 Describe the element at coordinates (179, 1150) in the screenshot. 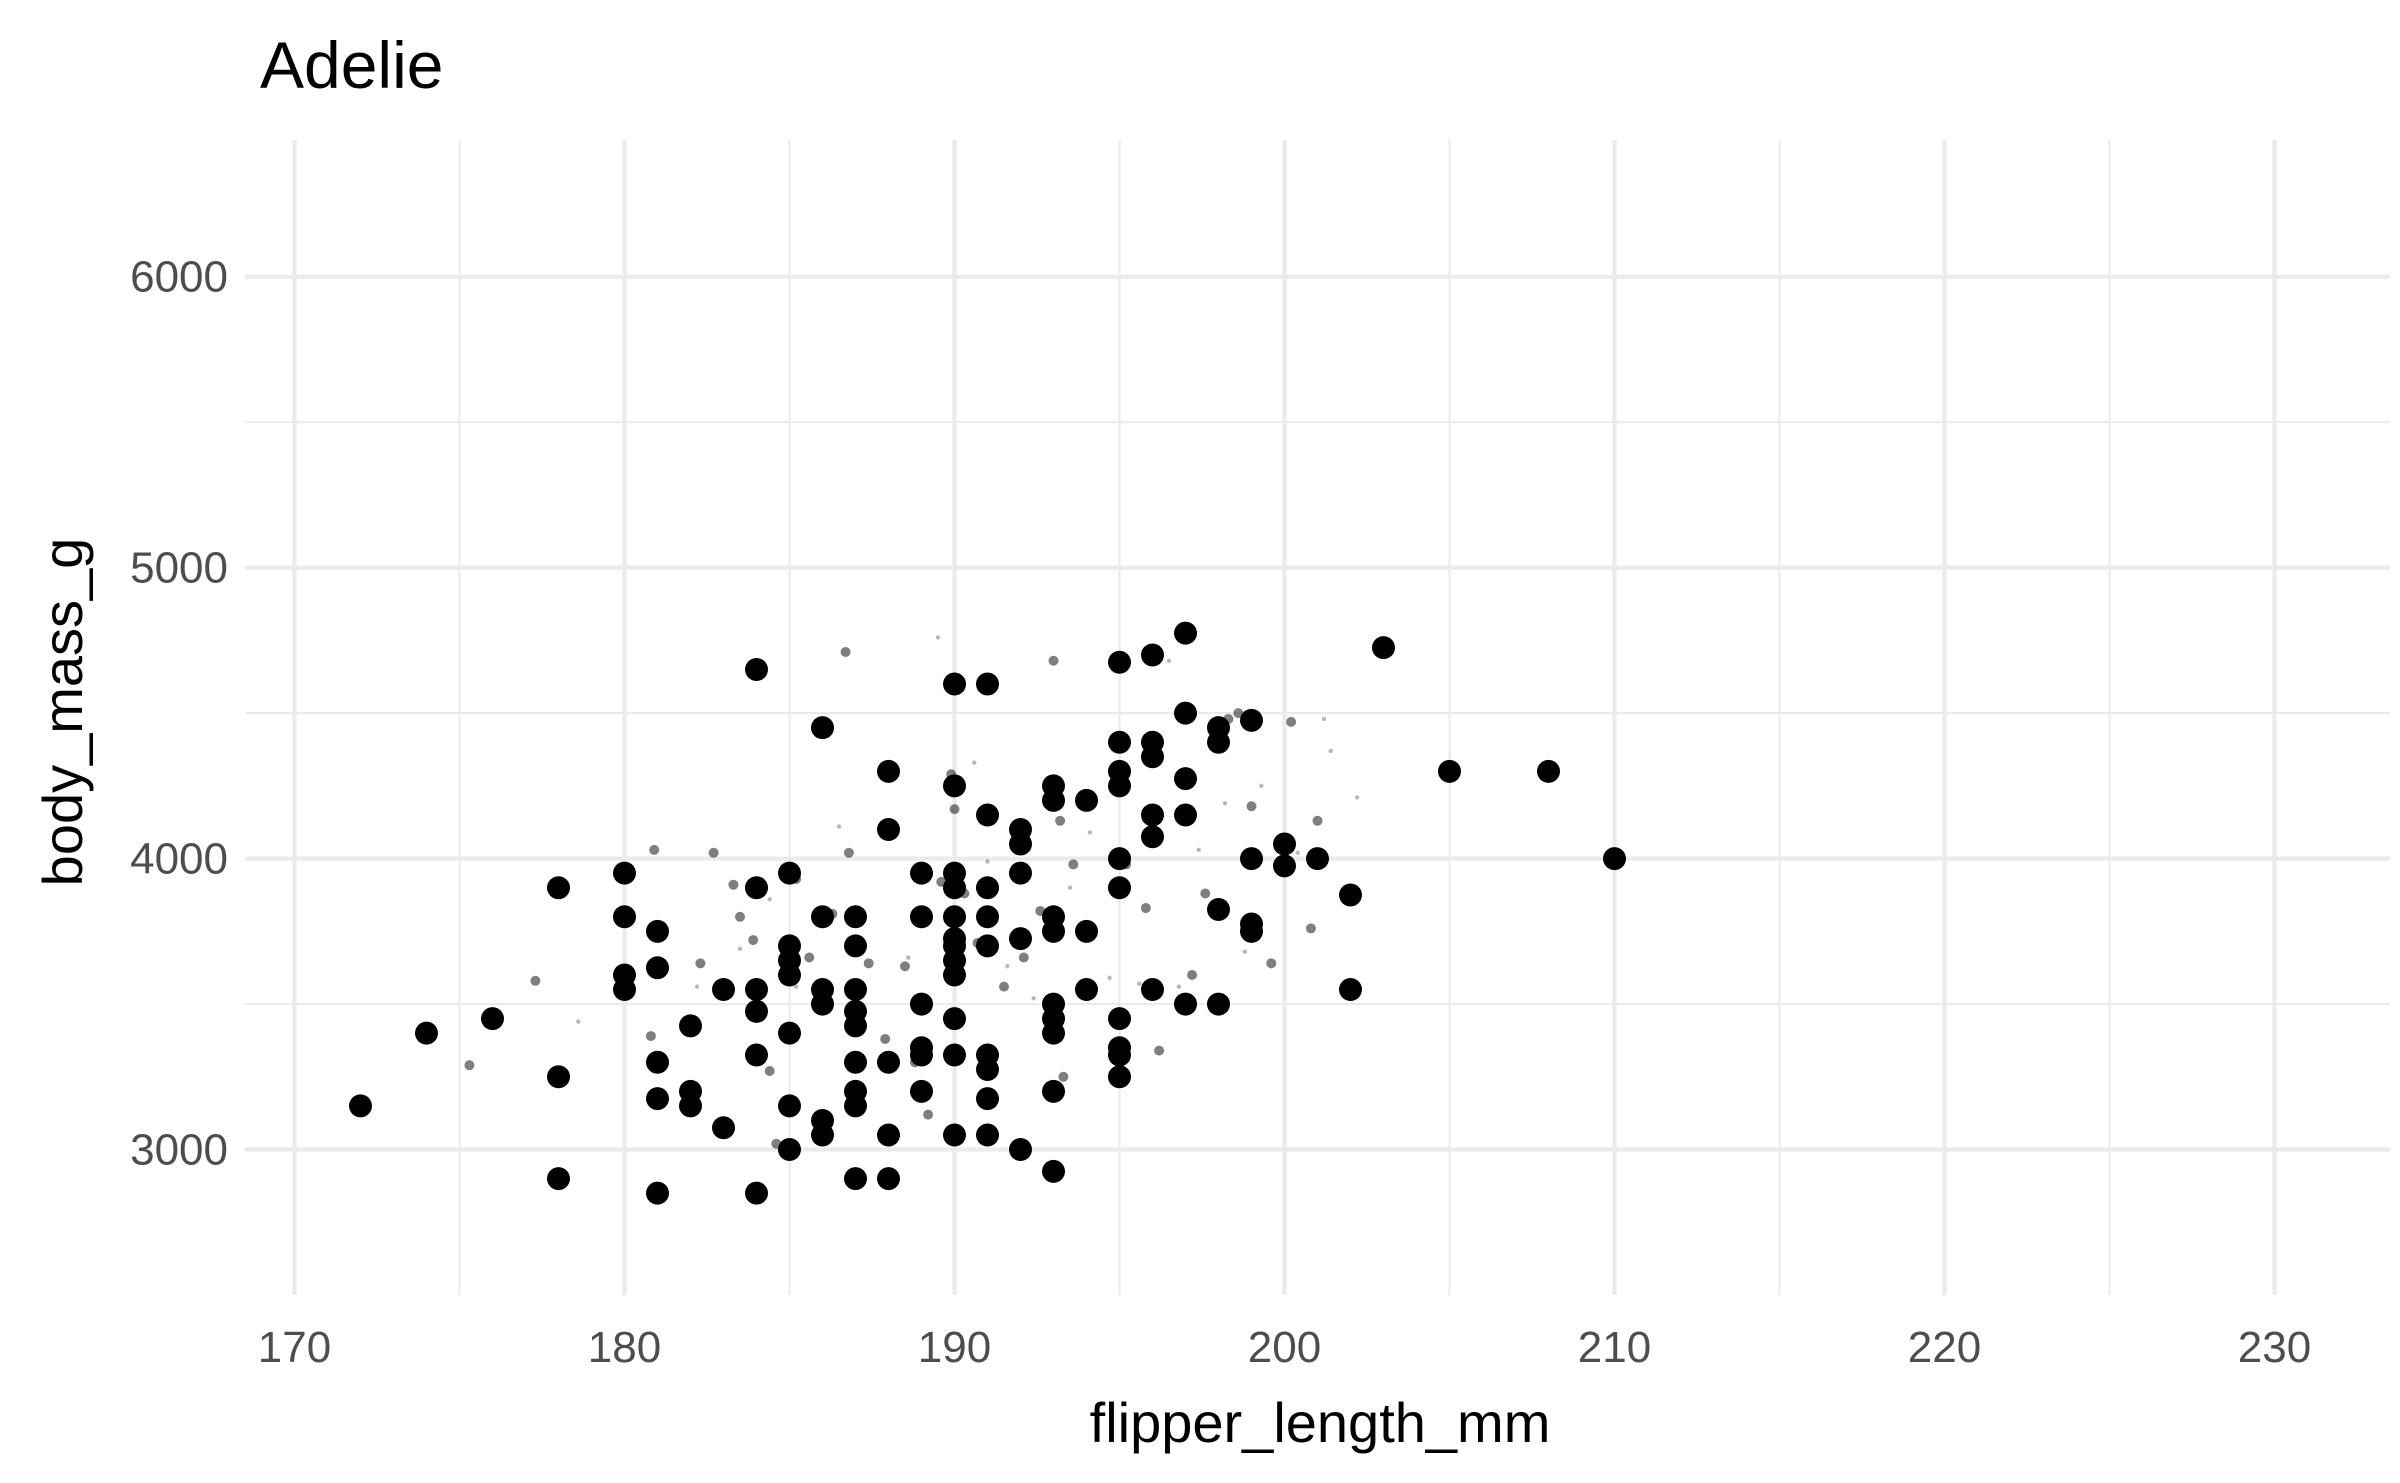

I see `y-tick-label: 3000` at that location.